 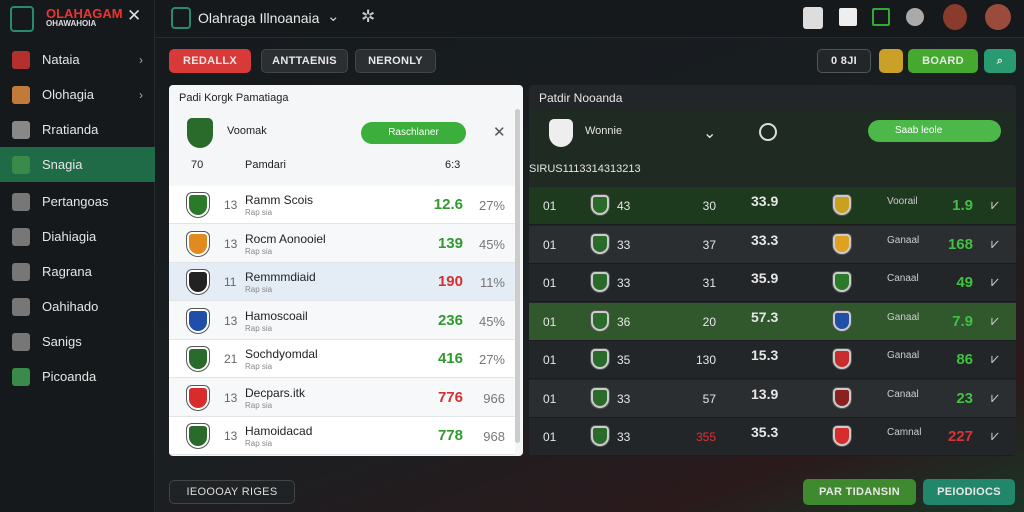 What do you see at coordinates (772, 244) in the screenshot?
I see `row: 01 33 37 33.3 Ganaal 168 ⩗` at bounding box center [772, 244].